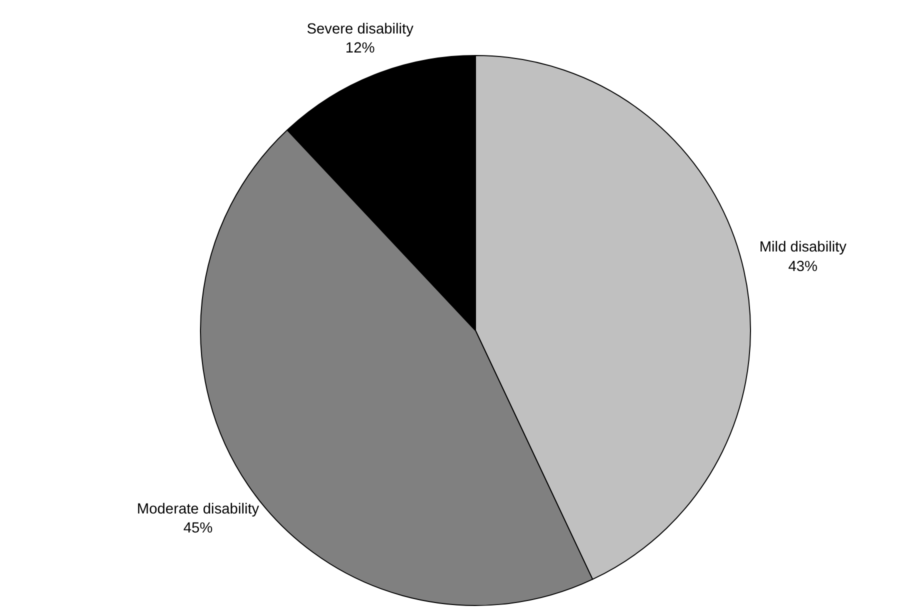  Describe the element at coordinates (360, 48) in the screenshot. I see `data-label: 12%` at that location.